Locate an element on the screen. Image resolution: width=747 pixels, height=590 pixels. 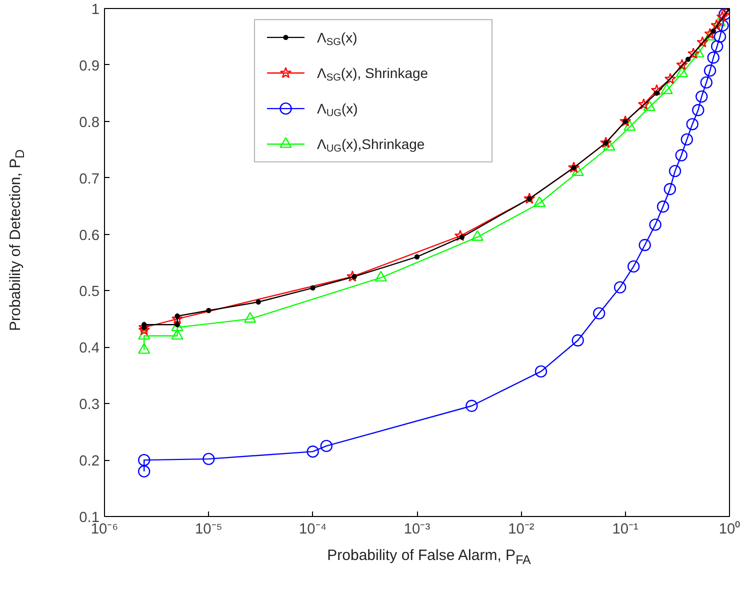
x-tick-label: 10⁻⁵ is located at coordinates (208, 530).